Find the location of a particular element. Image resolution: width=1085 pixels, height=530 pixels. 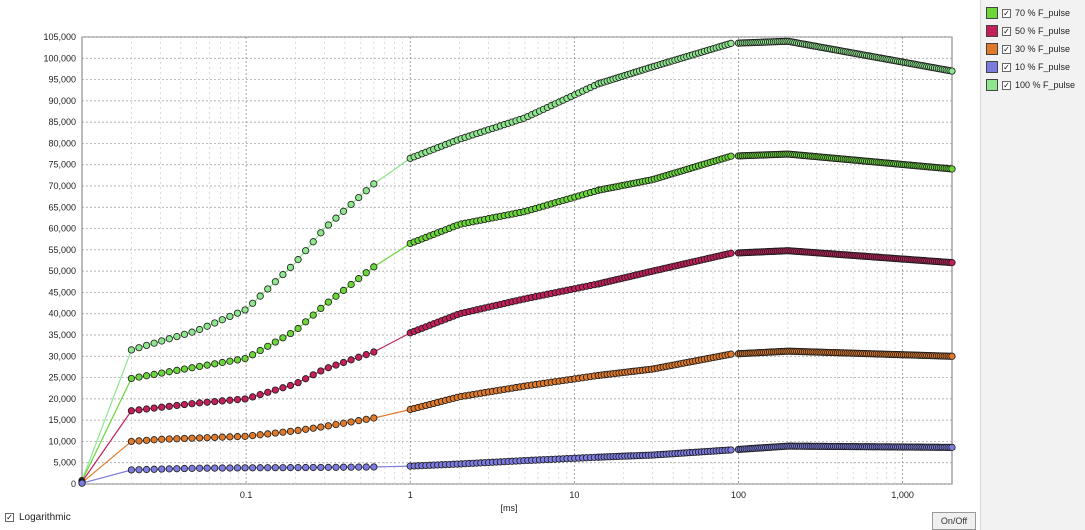

legend-item-70: ✓ 70 % F_pulse is located at coordinates (1028, 13).